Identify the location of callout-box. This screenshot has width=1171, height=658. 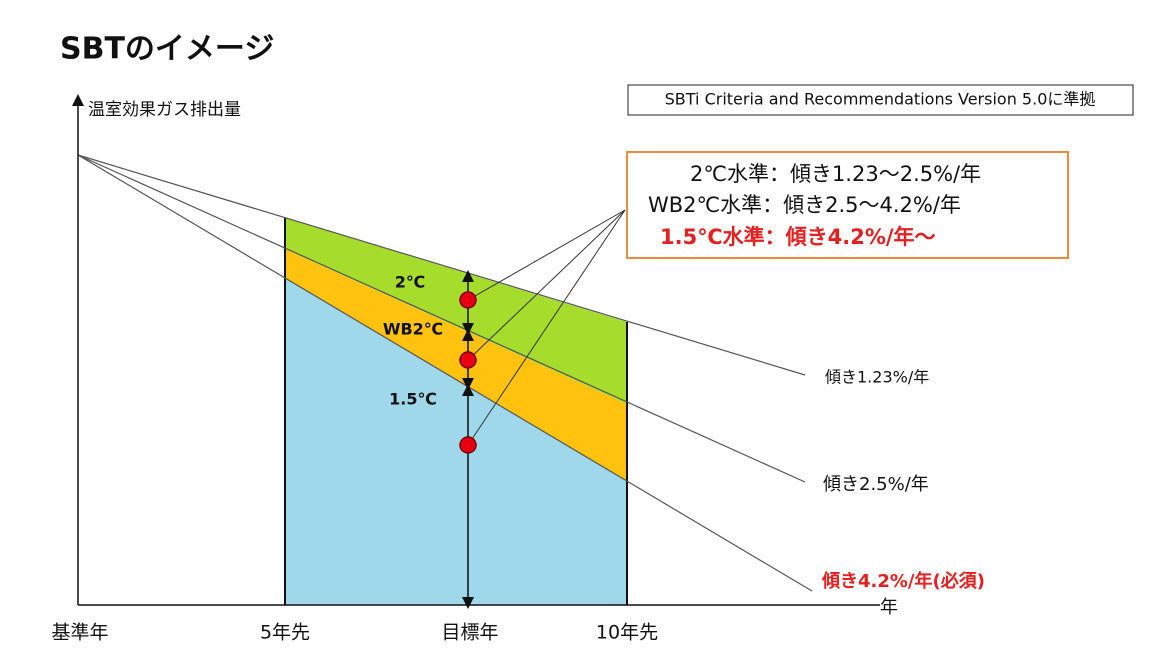
(847, 205).